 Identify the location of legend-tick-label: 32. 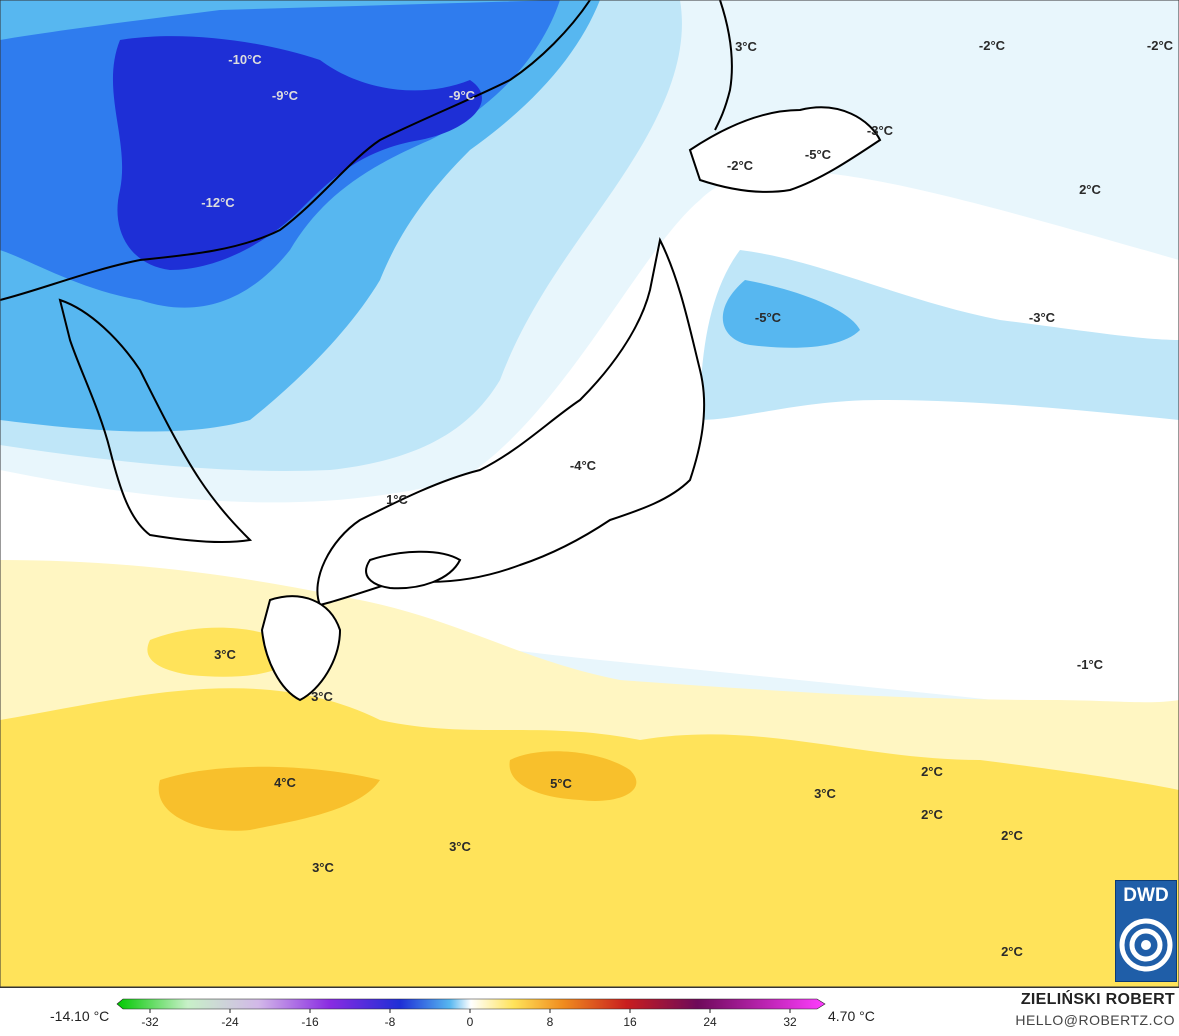
(790, 1022).